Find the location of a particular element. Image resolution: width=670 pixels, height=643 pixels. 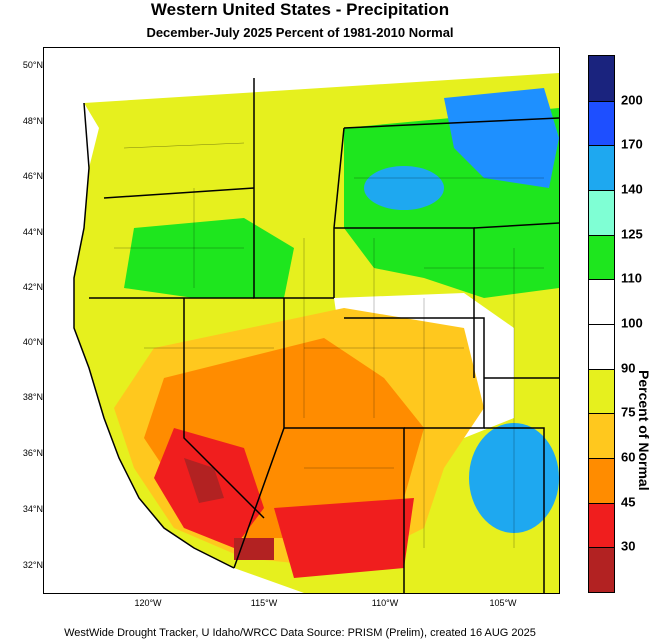

dark-red-zone is located at coordinates (204, 480).